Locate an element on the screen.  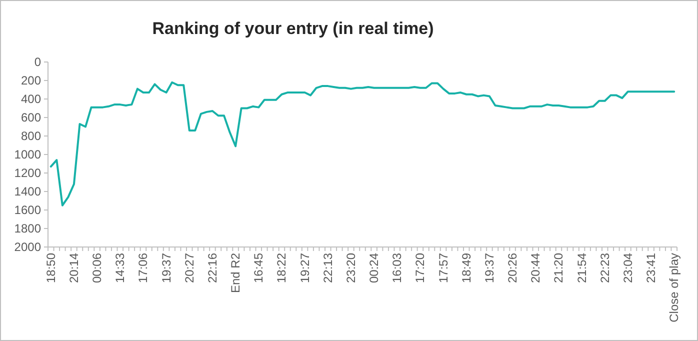
x-tick-label: 22:23 is located at coordinates (605, 268).